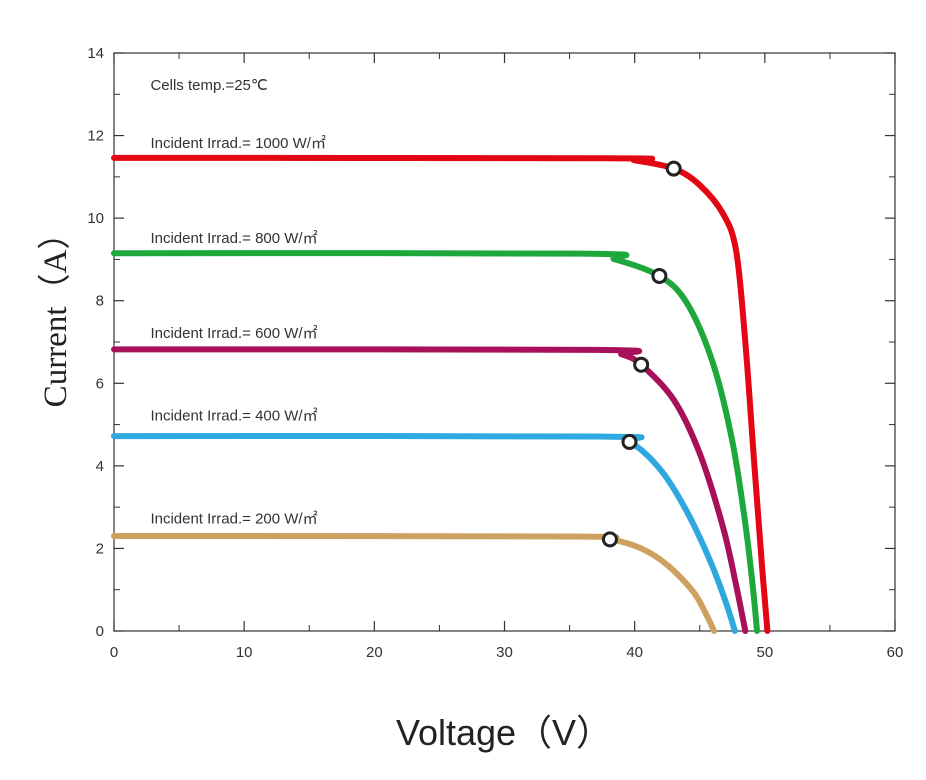  Describe the element at coordinates (233, 238) in the screenshot. I see `series-label: Incident Irrad.= 800 W/㎡` at that location.